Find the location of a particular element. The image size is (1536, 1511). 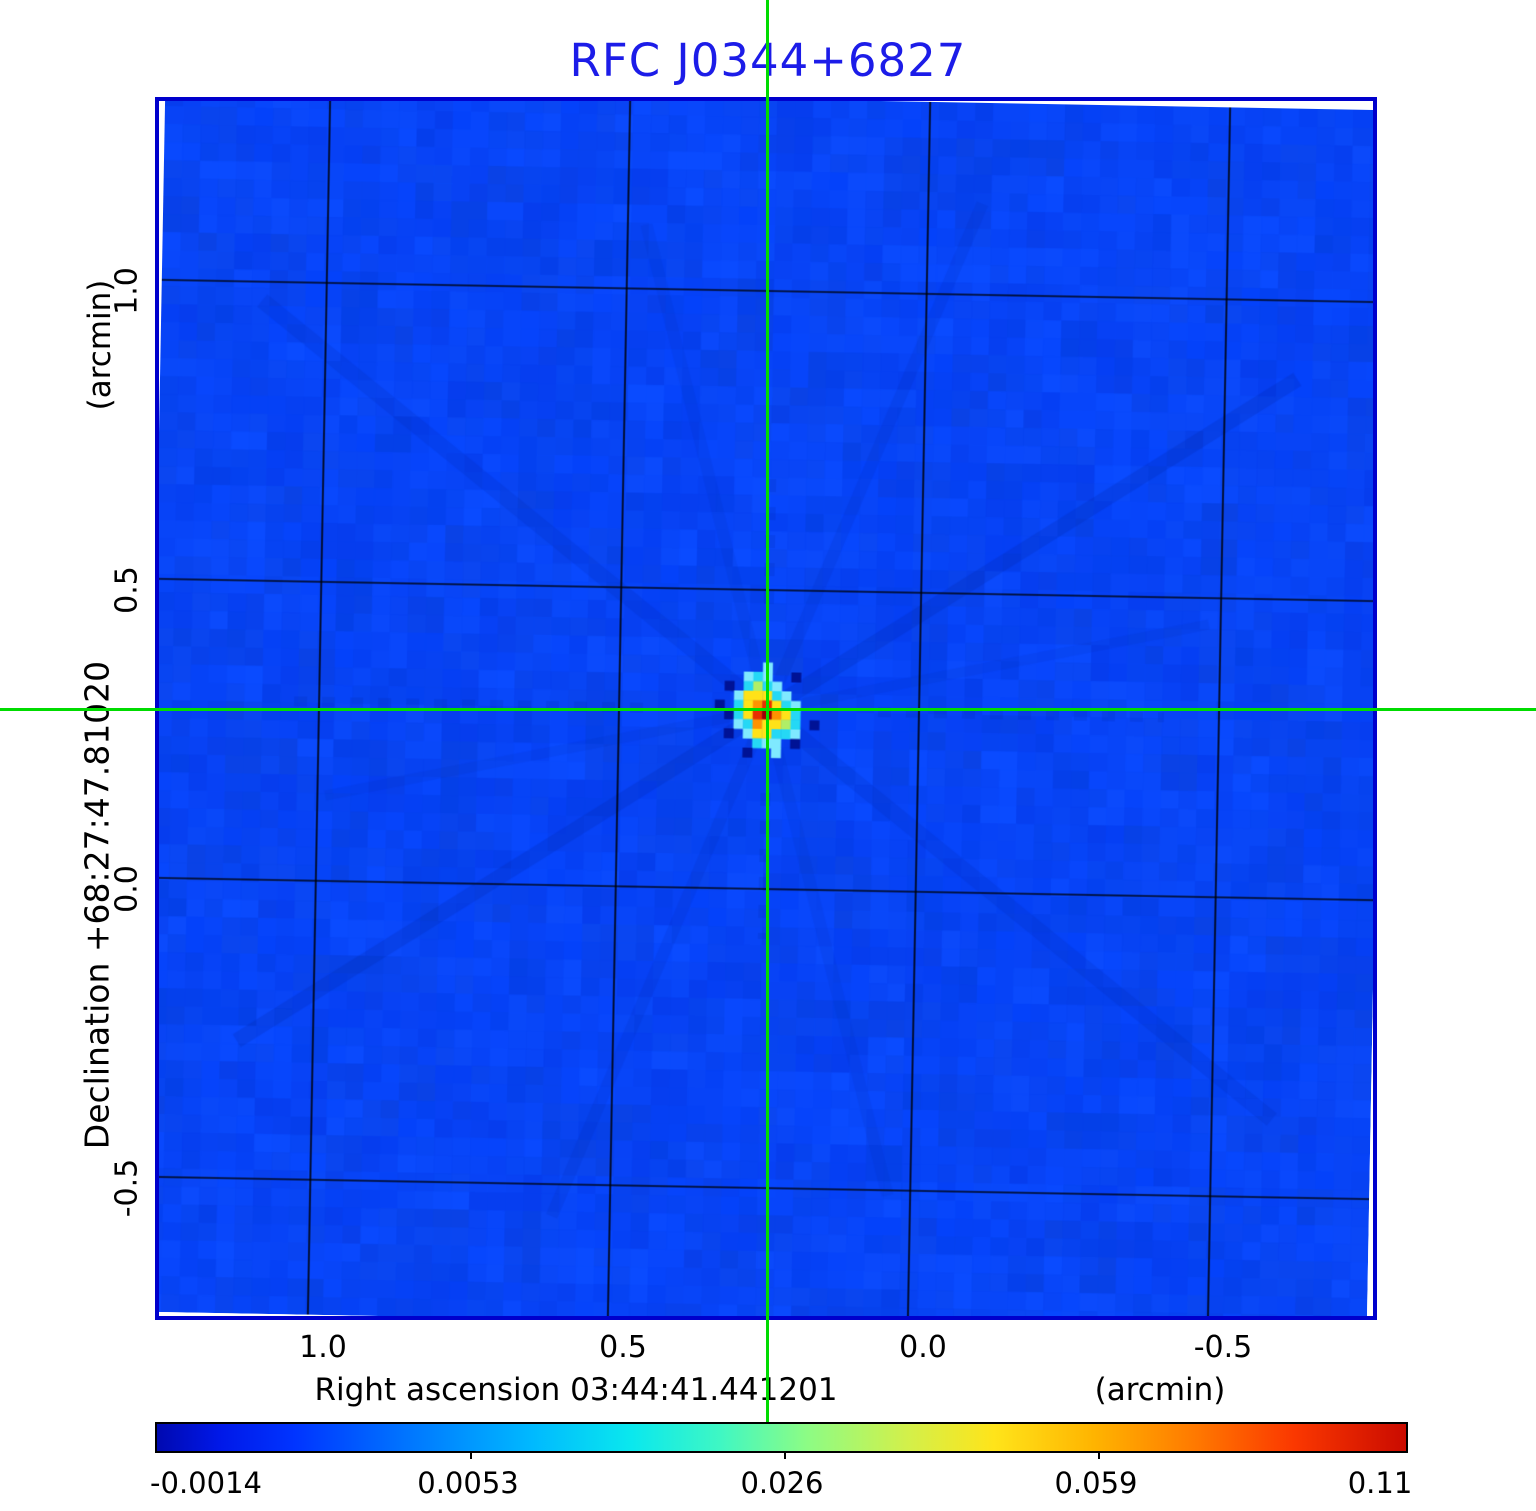

cb-labels-label: 0.0053 is located at coordinates (468, 1483).